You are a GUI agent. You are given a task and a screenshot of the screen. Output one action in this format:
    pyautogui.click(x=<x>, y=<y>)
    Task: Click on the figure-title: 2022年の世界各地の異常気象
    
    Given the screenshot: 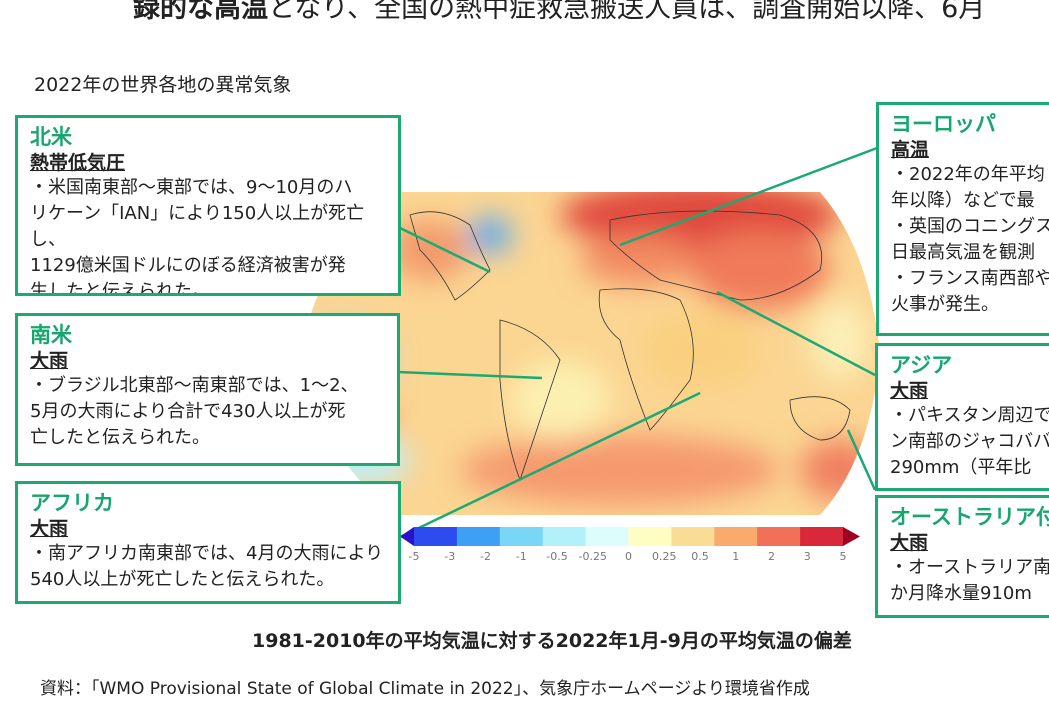 What is the action you would take?
    pyautogui.click(x=163, y=85)
    